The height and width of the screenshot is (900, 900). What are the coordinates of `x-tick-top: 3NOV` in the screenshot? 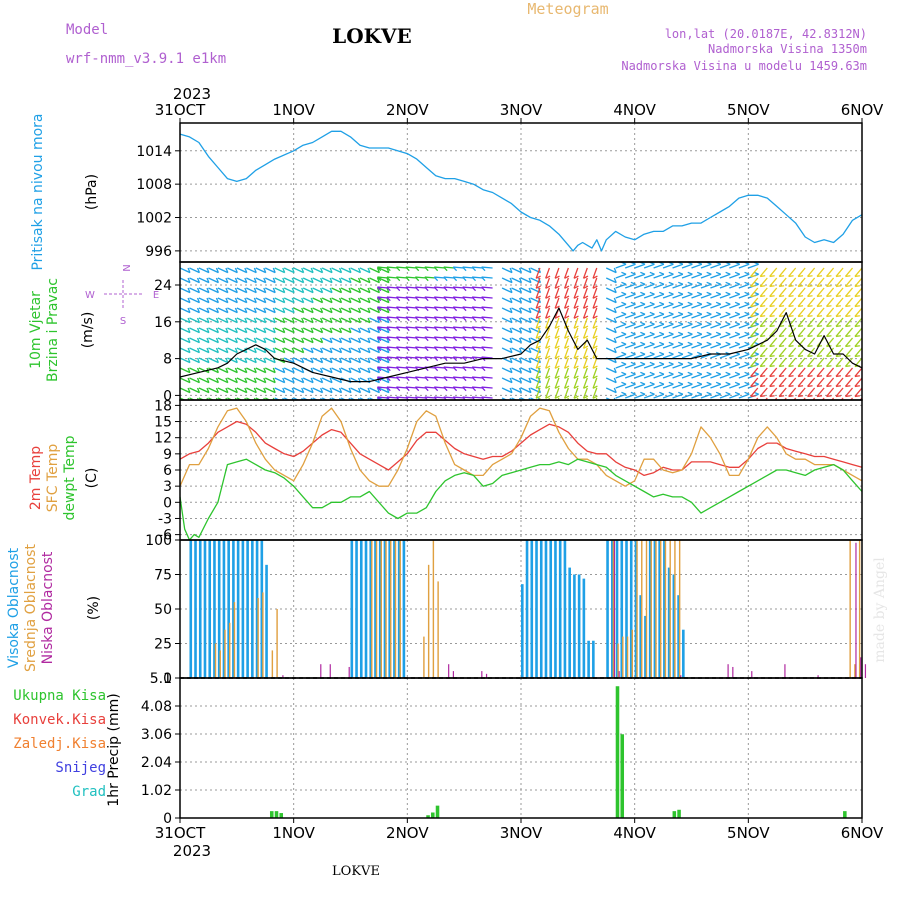 It's located at (521, 110).